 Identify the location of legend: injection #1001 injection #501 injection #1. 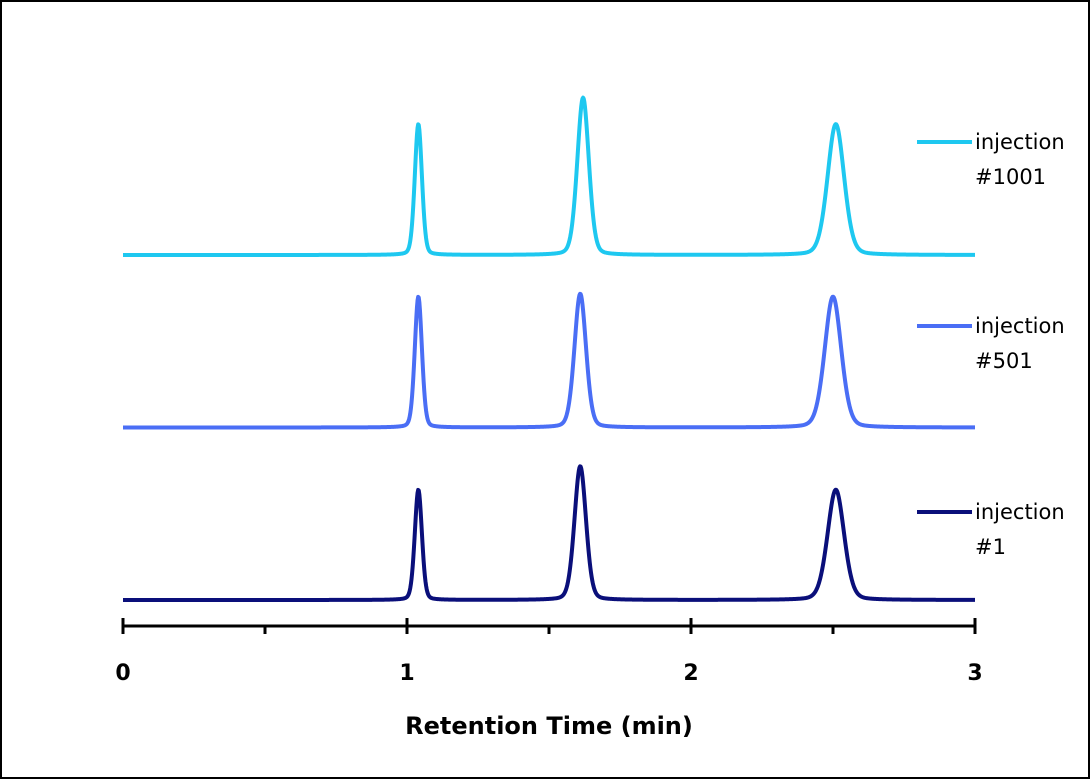
(991, 344).